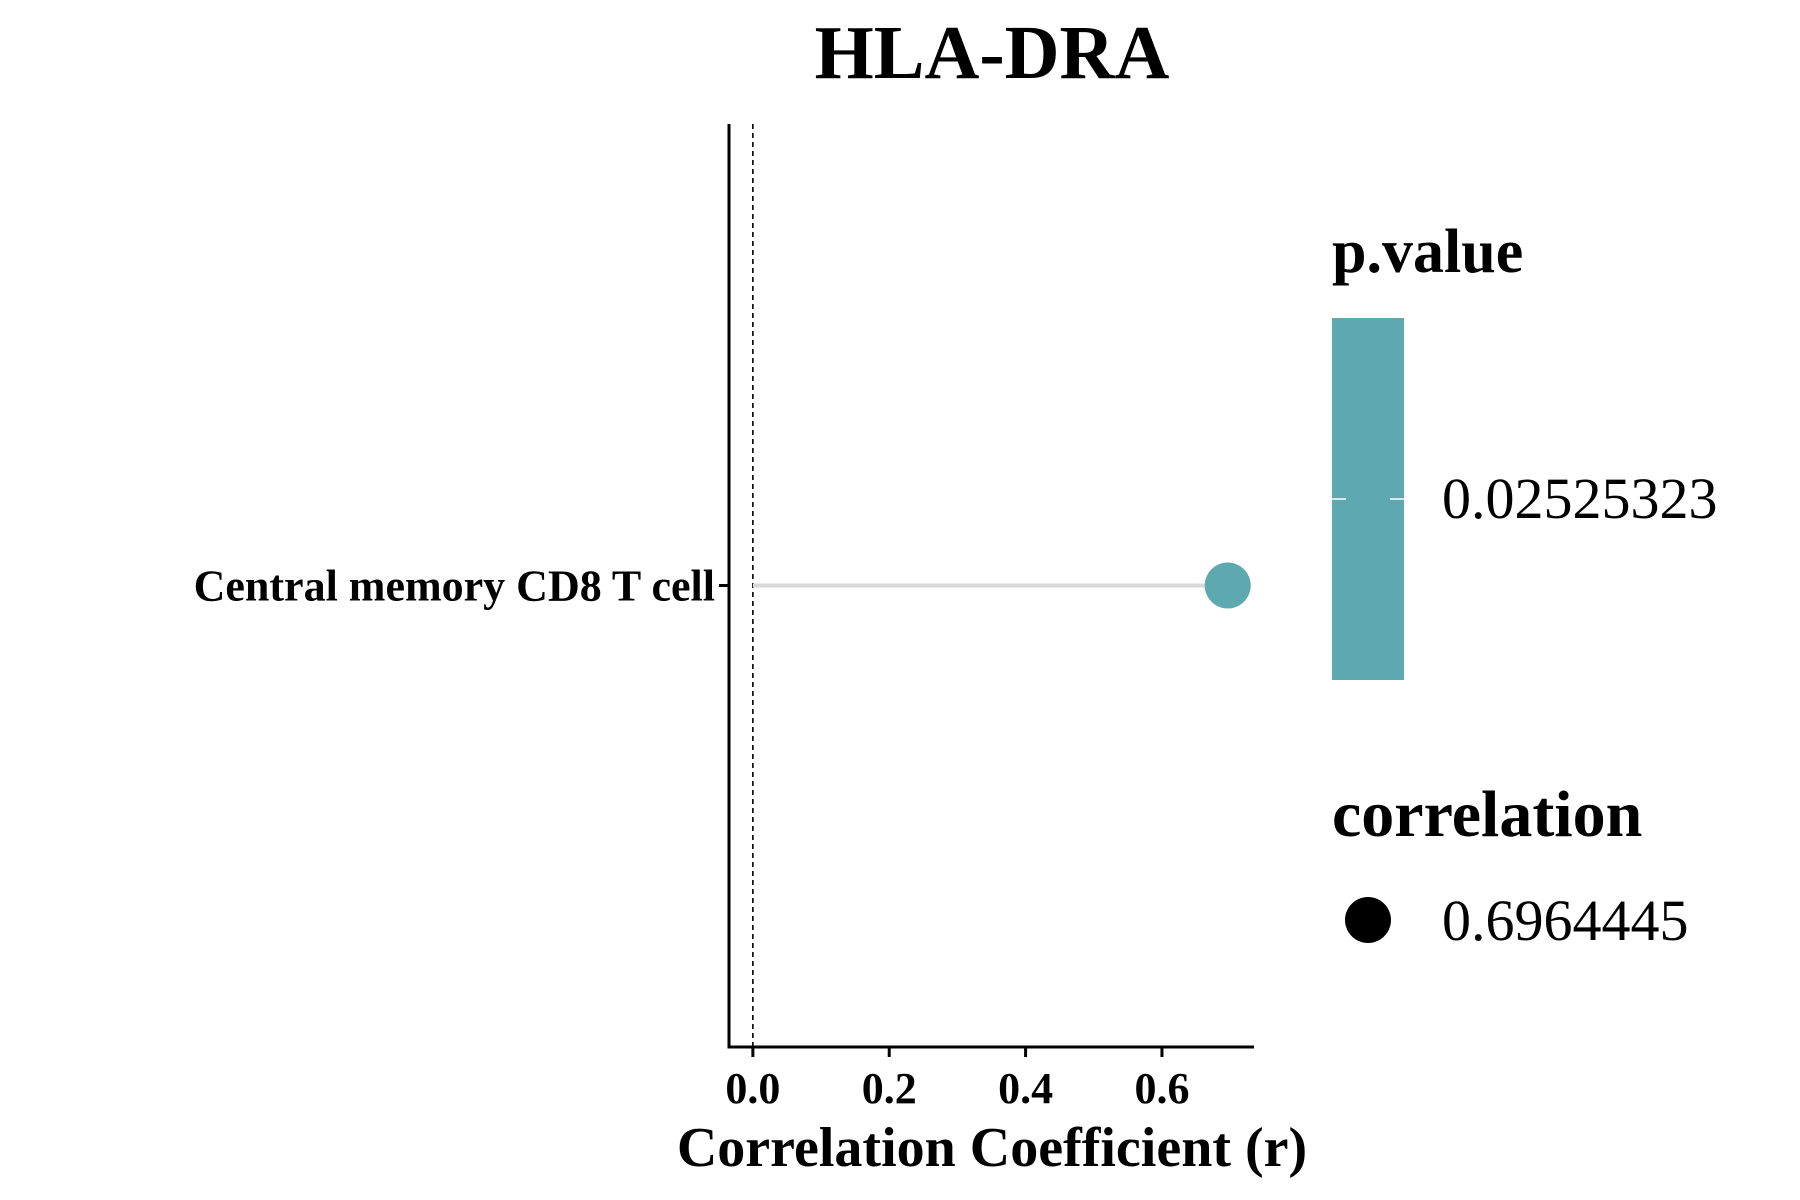 This screenshot has width=1800, height=1200. Describe the element at coordinates (1487, 814) in the screenshot. I see `legend-correlation-title: correlation` at that location.